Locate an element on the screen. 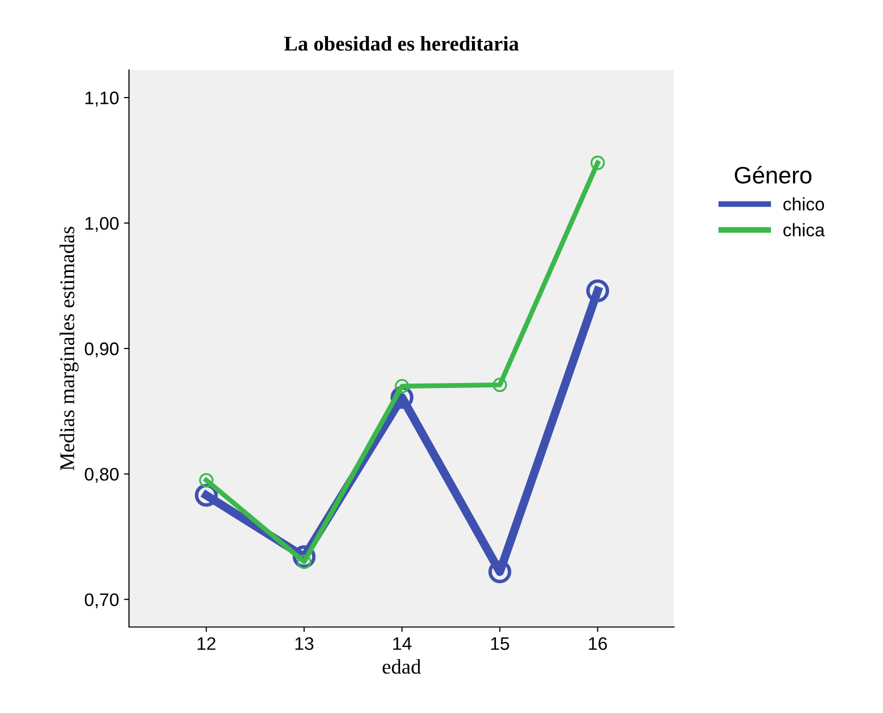 This screenshot has height=713, width=883. x-tick-label: 14 is located at coordinates (402, 643).